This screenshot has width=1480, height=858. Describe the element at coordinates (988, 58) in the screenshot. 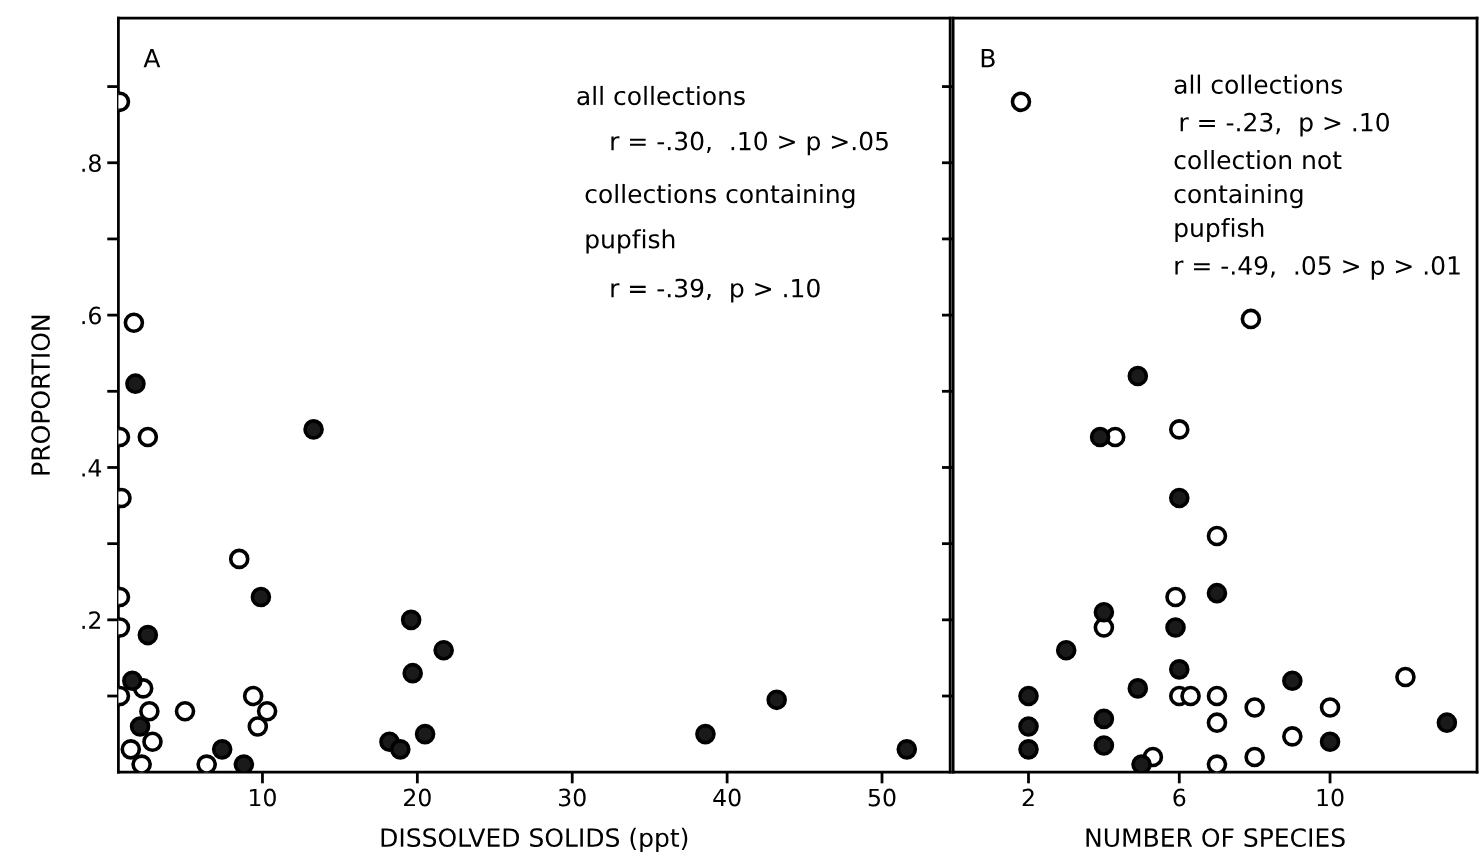

I see `annotation: B` at that location.